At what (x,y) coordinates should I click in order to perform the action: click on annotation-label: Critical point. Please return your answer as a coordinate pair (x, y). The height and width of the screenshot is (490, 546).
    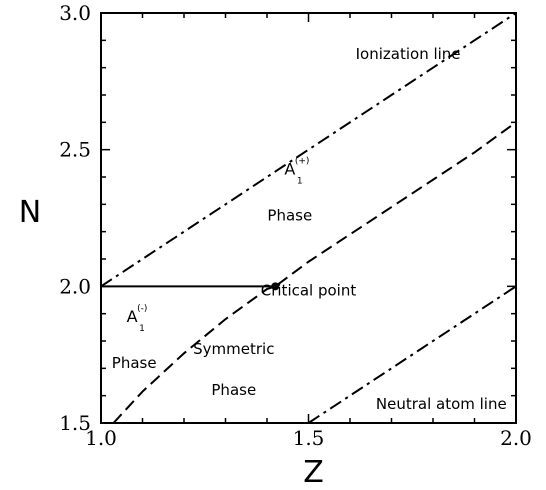
    Looking at the image, I should click on (309, 290).